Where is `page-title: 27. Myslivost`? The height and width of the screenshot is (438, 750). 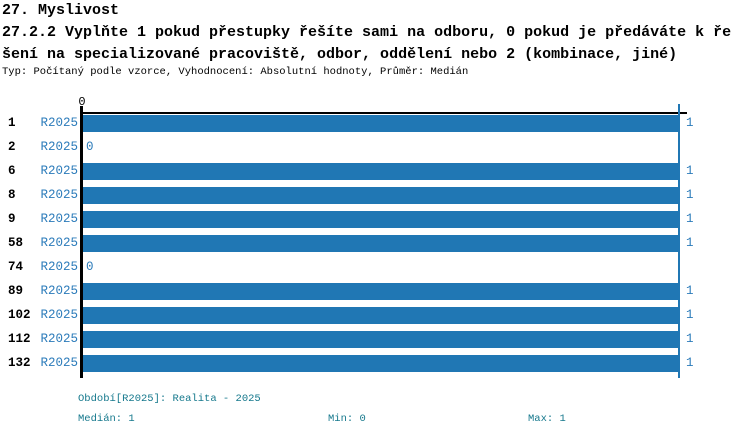
page-title: 27. Myslivost is located at coordinates (61, 10).